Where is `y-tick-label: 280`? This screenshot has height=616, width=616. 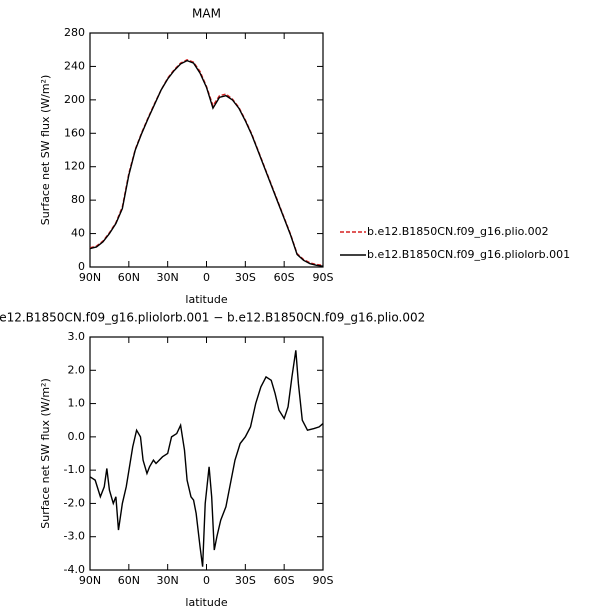 y-tick-label: 280 is located at coordinates (74, 32).